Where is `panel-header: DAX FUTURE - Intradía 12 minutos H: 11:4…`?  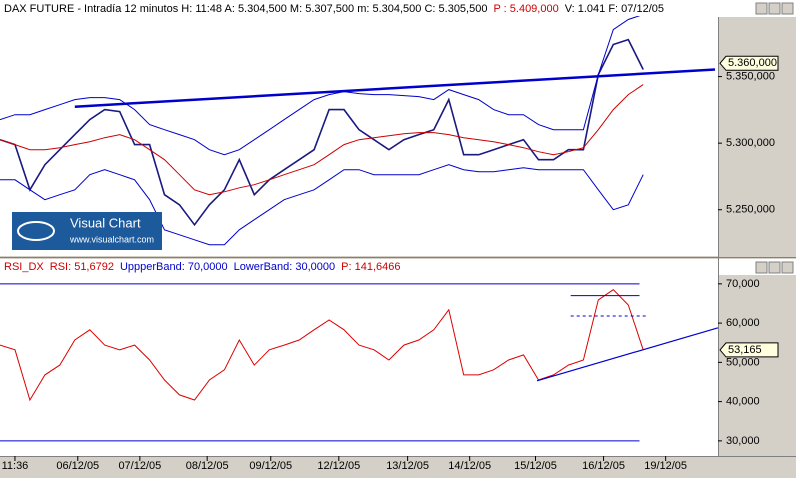
panel-header: DAX FUTURE - Intradía 12 minutos H: 11:4… is located at coordinates (334, 9).